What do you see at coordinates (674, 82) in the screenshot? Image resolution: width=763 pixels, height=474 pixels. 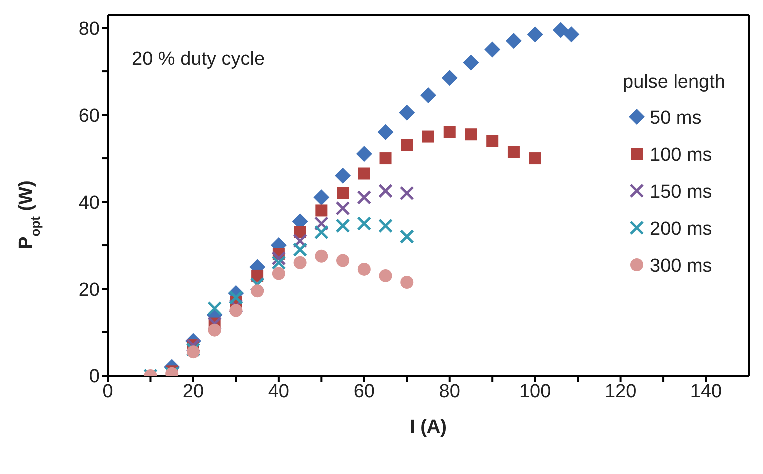 I see `legend-title: pulse length` at bounding box center [674, 82].